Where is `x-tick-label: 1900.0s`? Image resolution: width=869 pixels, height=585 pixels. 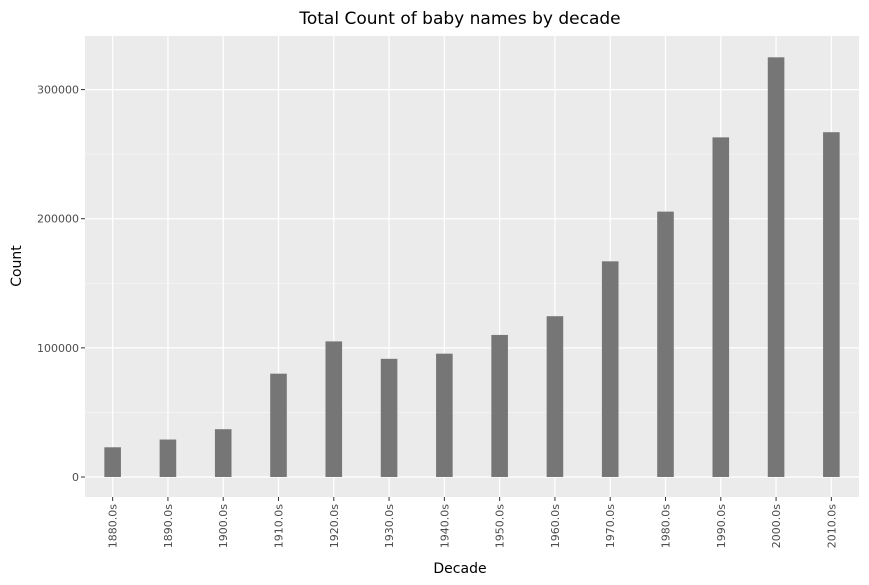
x-tick-label: 1900.0s is located at coordinates (223, 526).